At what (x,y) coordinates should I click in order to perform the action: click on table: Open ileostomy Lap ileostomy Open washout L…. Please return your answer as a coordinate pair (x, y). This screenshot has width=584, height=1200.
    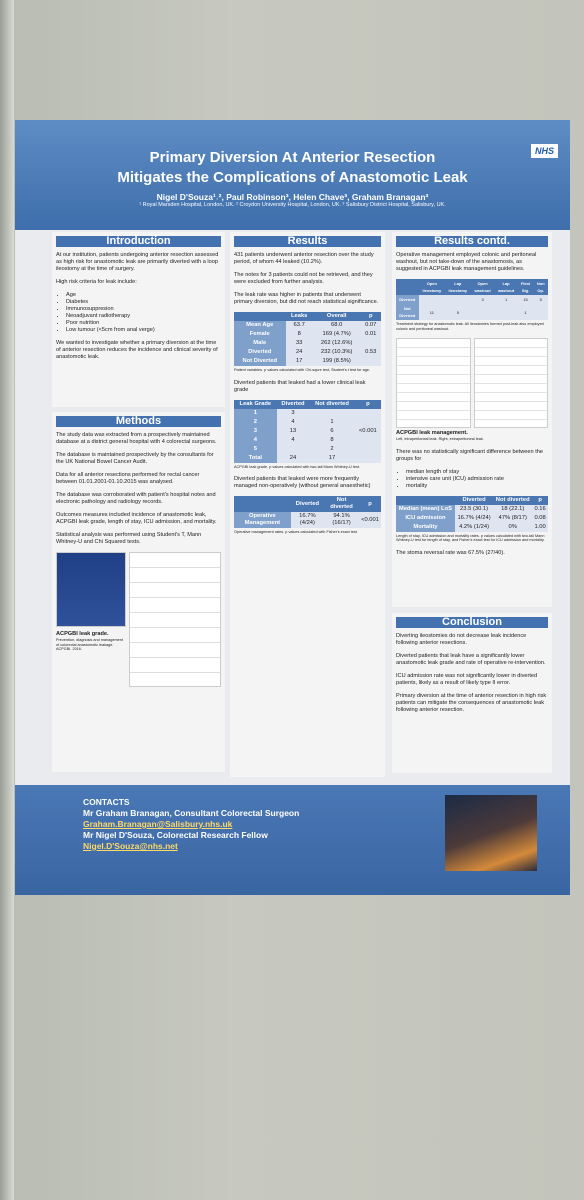
    Looking at the image, I should click on (472, 299).